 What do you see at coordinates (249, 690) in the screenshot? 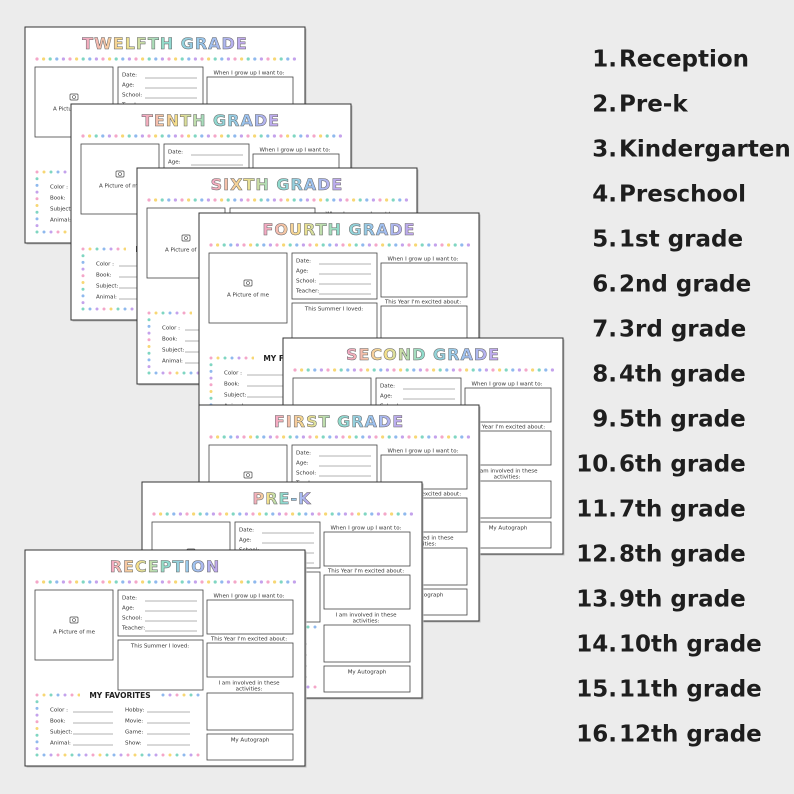
I see `label: activities:` at bounding box center [249, 690].